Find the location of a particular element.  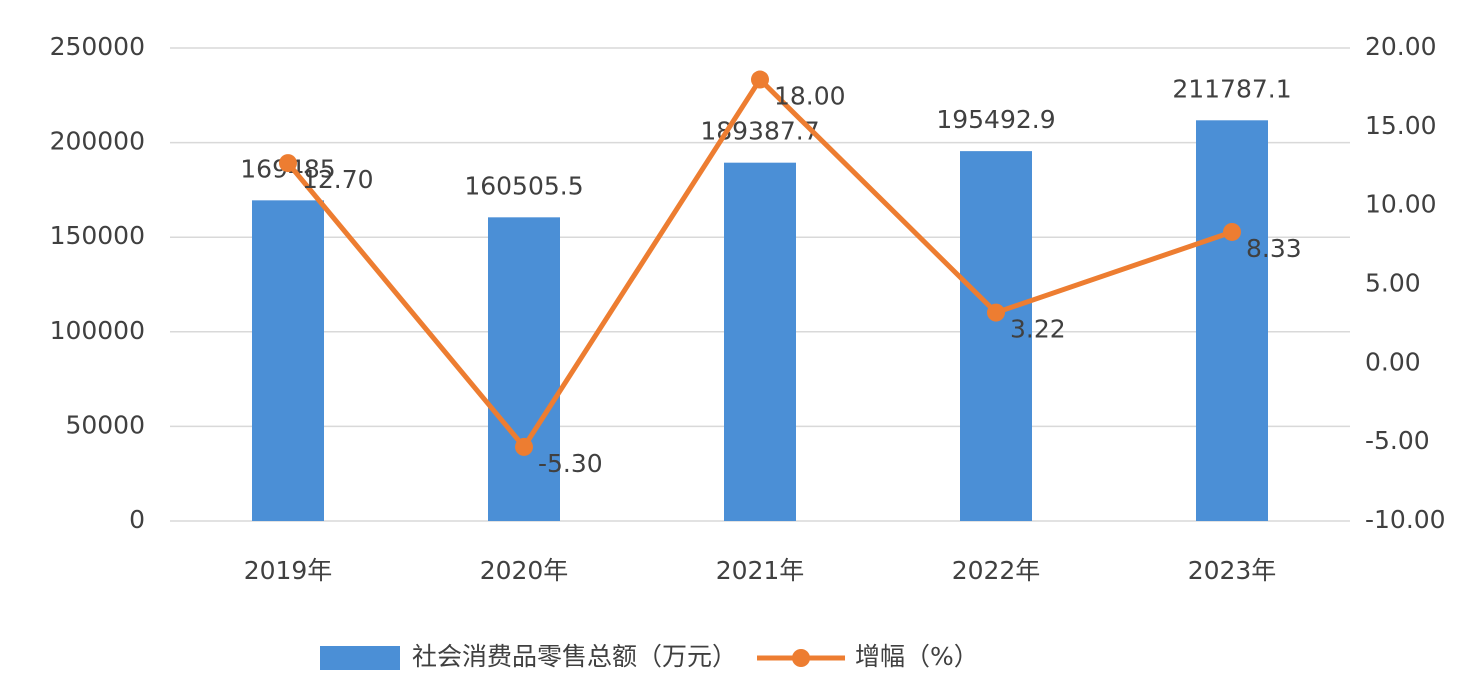

y2-tick-label: -10.00 is located at coordinates (1405, 519).